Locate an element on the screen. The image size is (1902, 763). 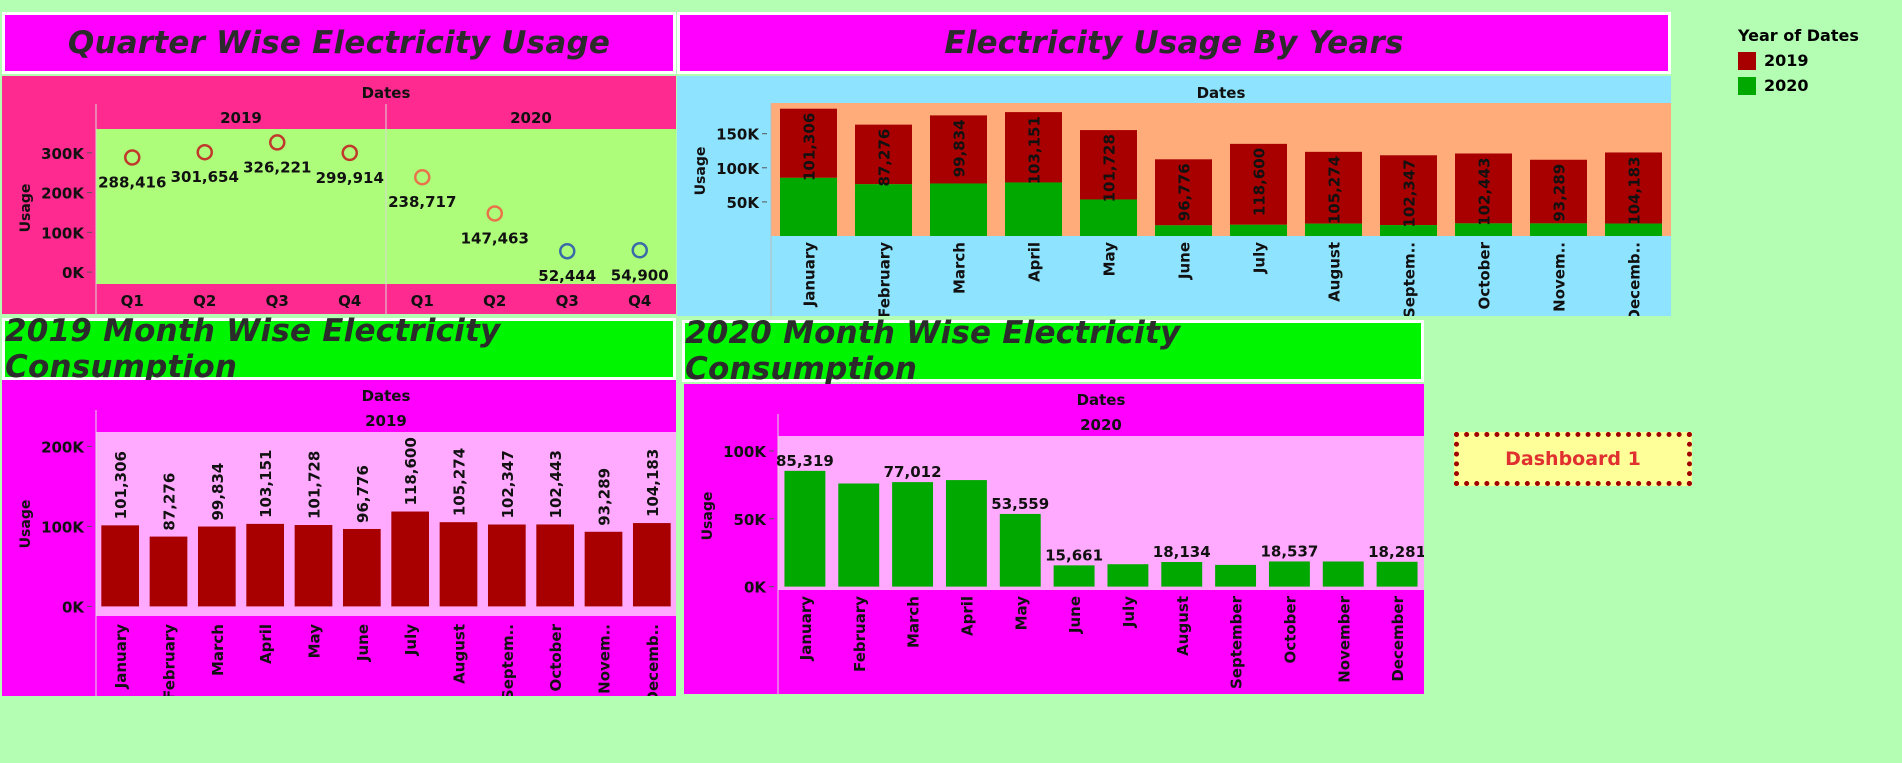
legend-item-2020: 2020 is located at coordinates (1798, 85).